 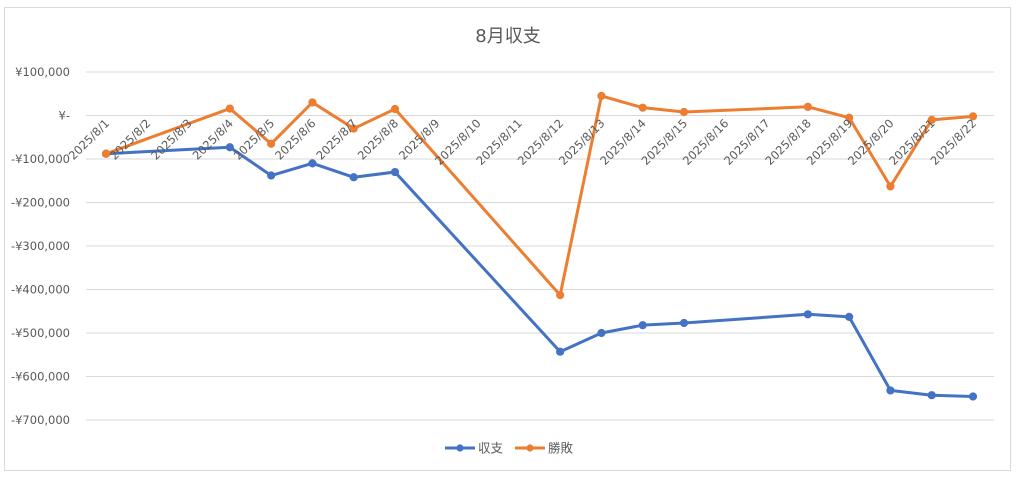 What do you see at coordinates (561, 448) in the screenshot?
I see `legend-label: 勝敗` at bounding box center [561, 448].